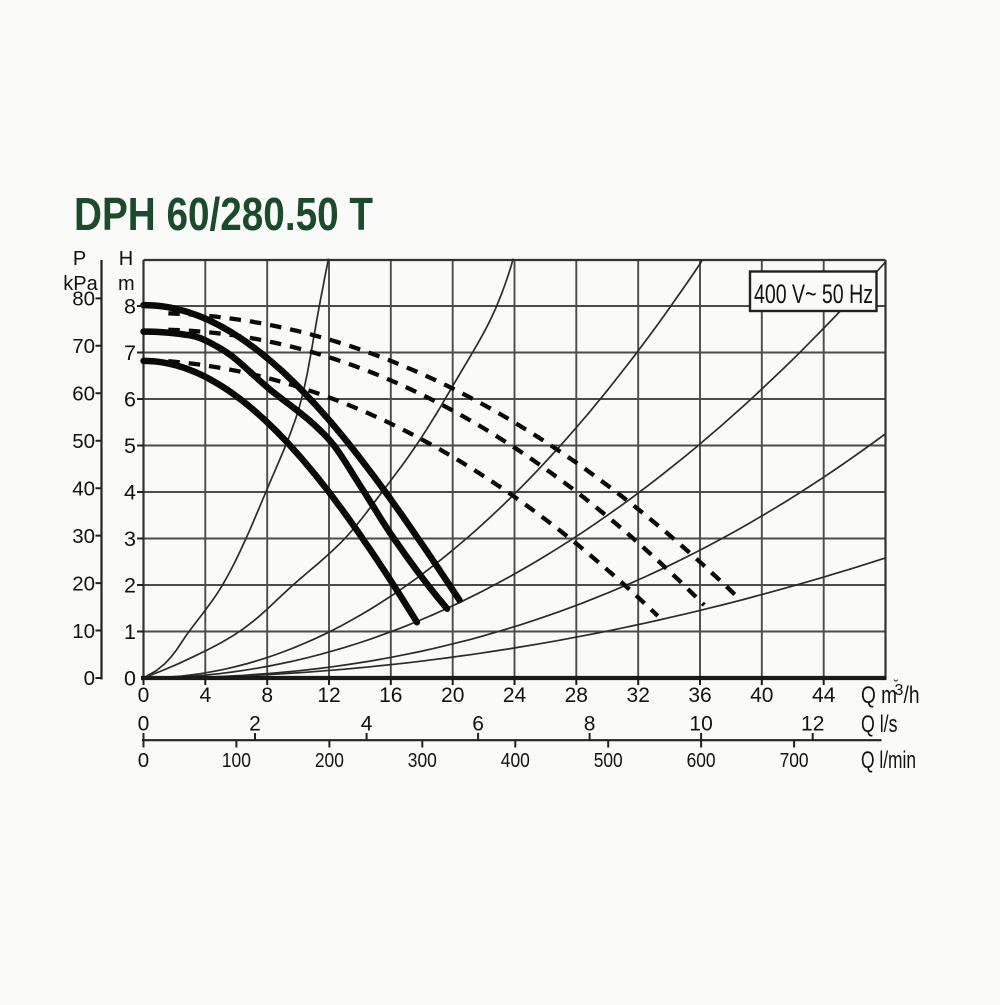 The width and height of the screenshot is (1000, 1005). What do you see at coordinates (422, 760) in the screenshot?
I see `svg-text: 300` at bounding box center [422, 760].